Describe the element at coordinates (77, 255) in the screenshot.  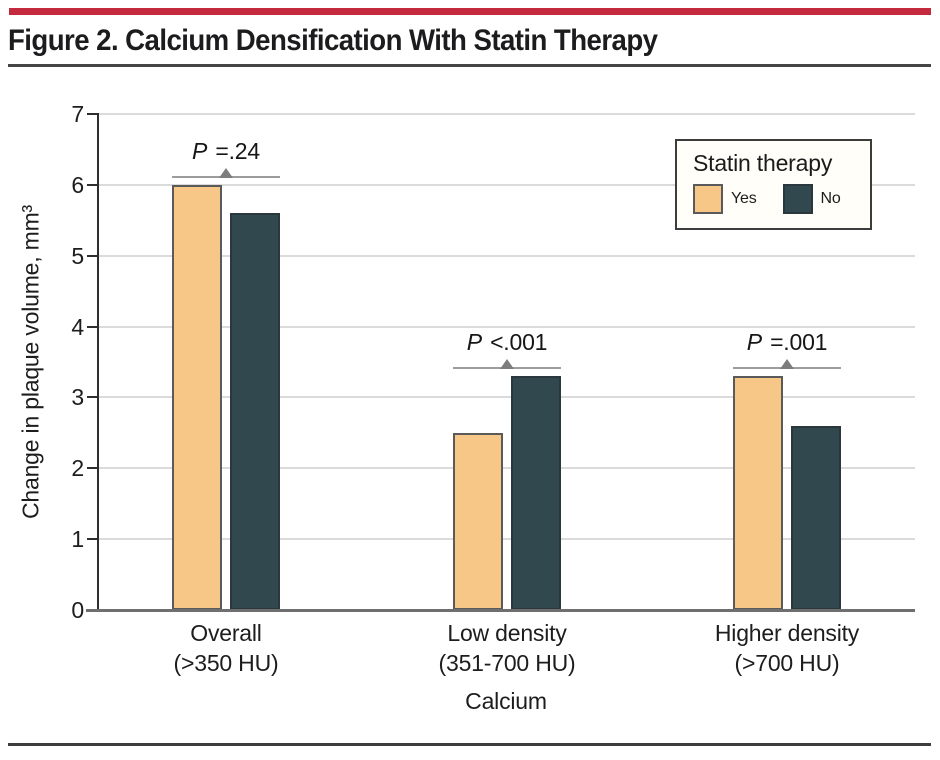
I see `y-tick-label-5: 5` at that location.